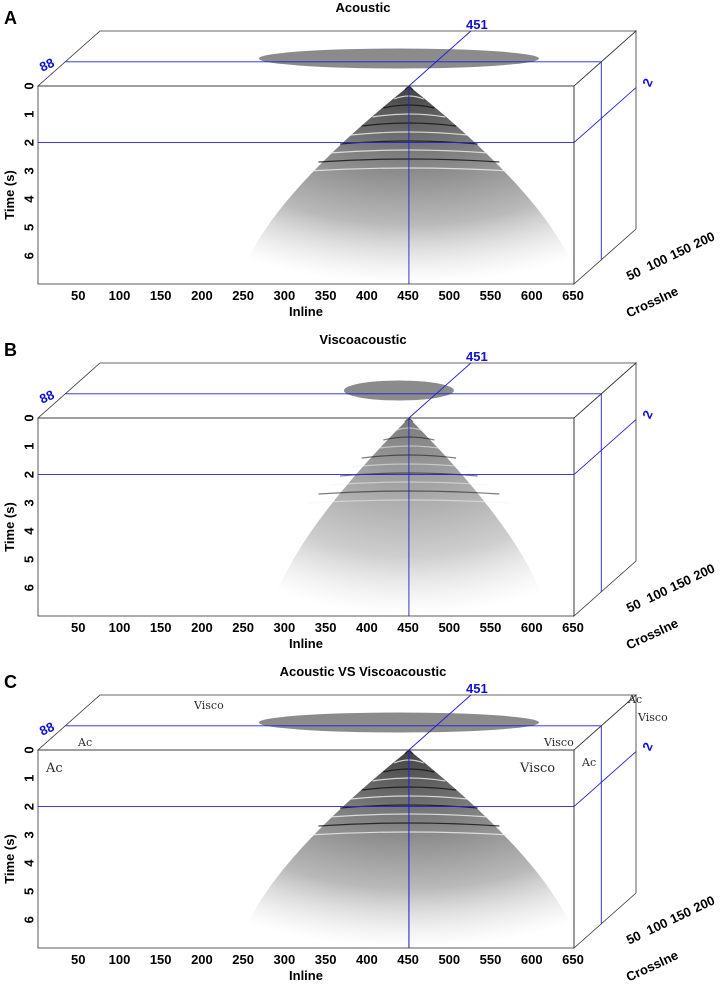 This screenshot has height=985, width=726. What do you see at coordinates (28, 85) in the screenshot?
I see `y-tick-label: 0` at bounding box center [28, 85].